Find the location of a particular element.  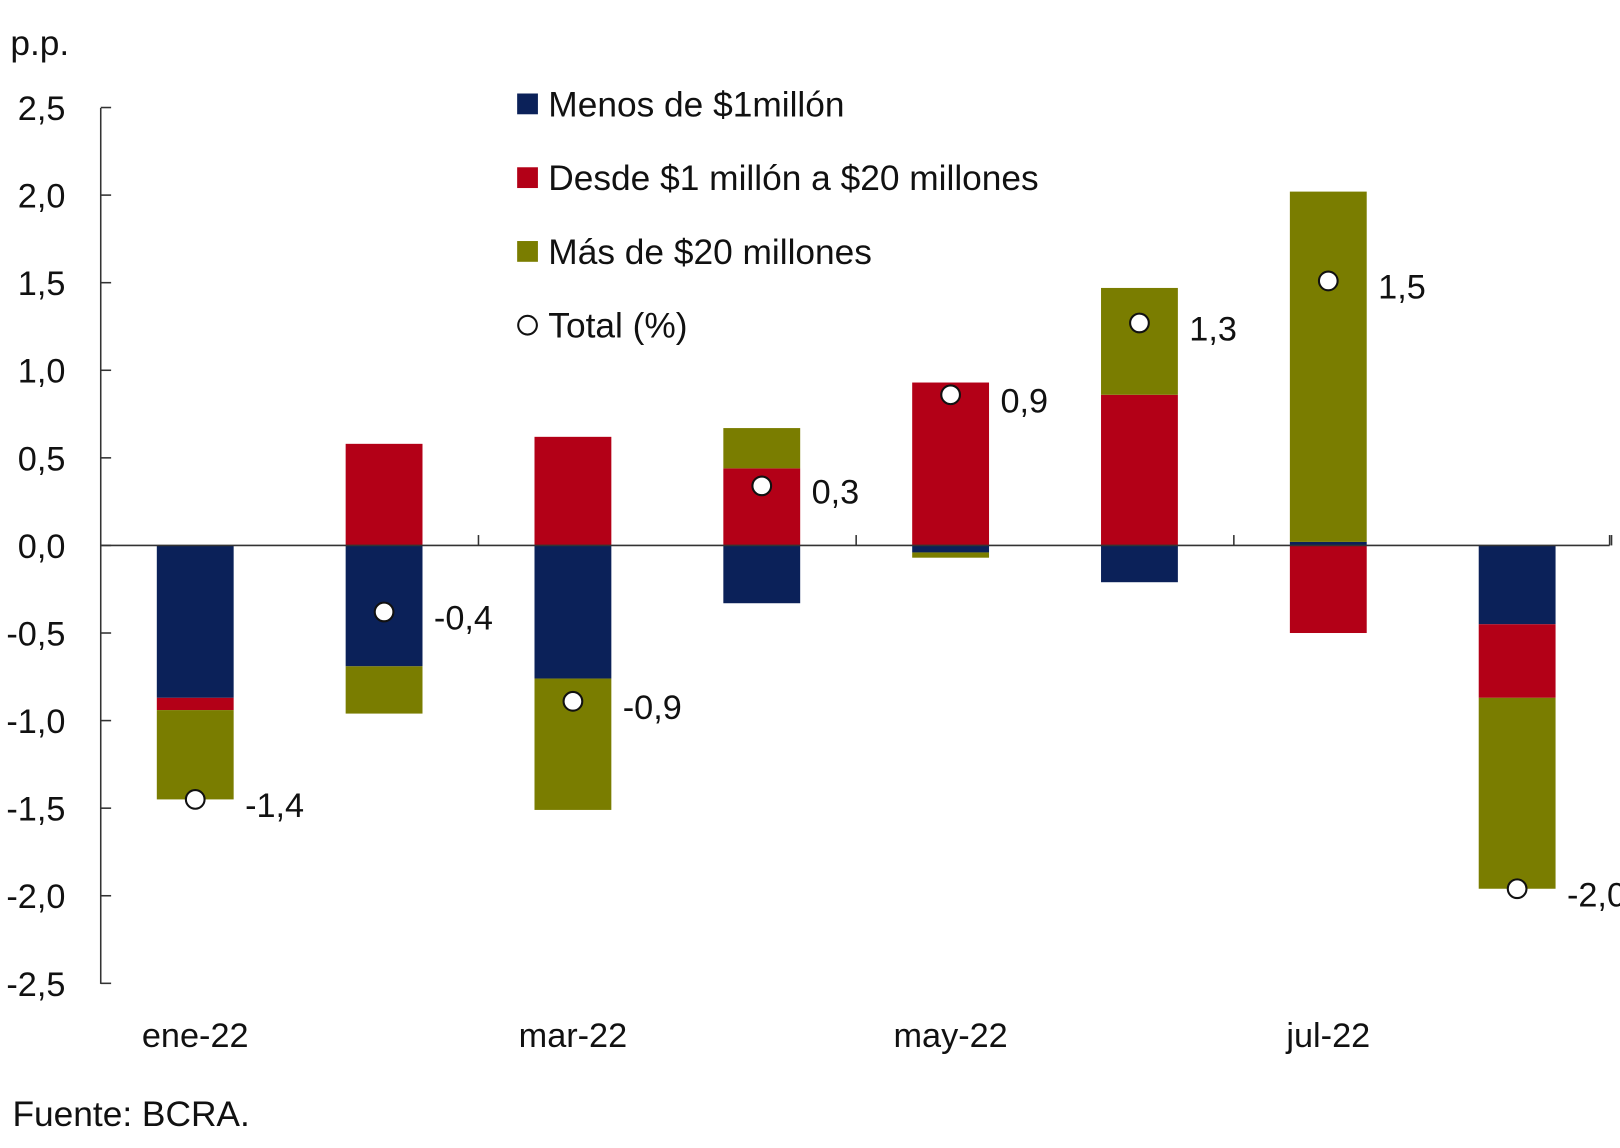

x-tick-label: jul-22 is located at coordinates (1327, 1036).